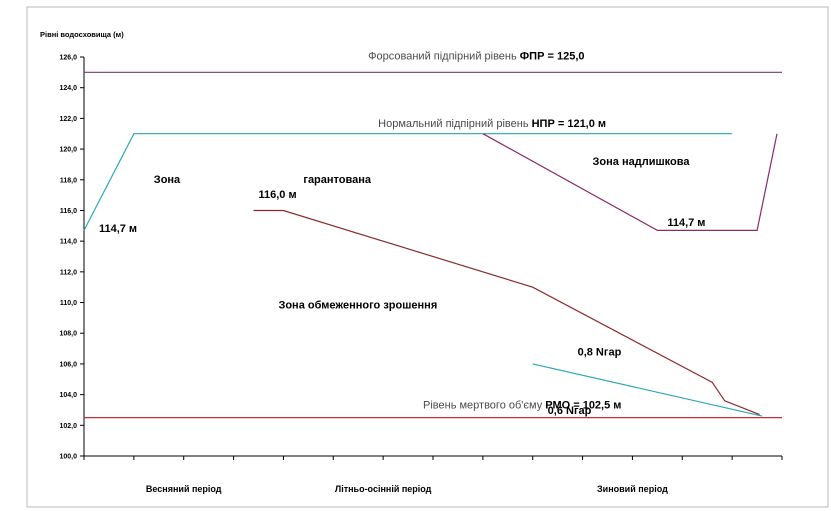 This screenshot has height=511, width=831. Describe the element at coordinates (68, 426) in the screenshot. I see `y-tick-label: 102,0` at that location.